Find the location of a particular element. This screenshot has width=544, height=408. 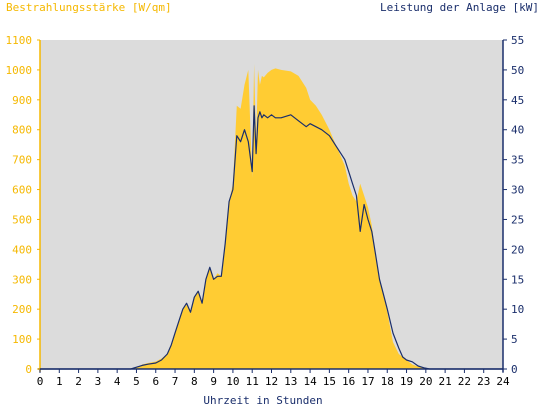

y-right-tick-label: 20 is located at coordinates (517, 249).